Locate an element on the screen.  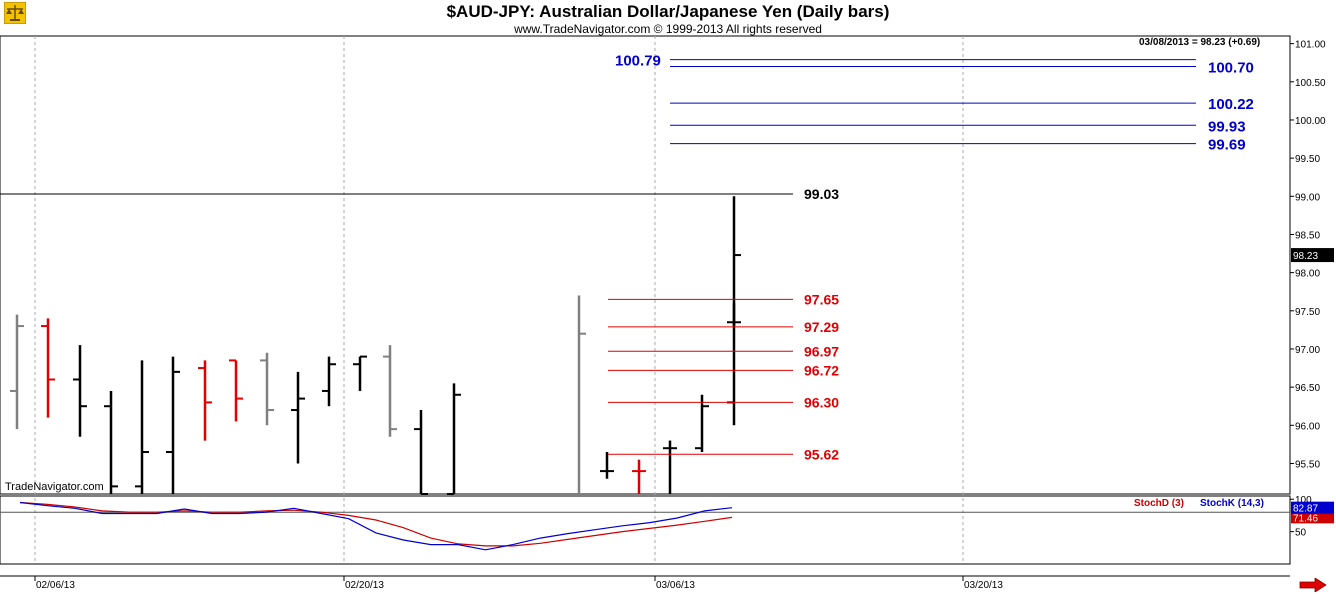
stoch-line-d is located at coordinates (376, 524).